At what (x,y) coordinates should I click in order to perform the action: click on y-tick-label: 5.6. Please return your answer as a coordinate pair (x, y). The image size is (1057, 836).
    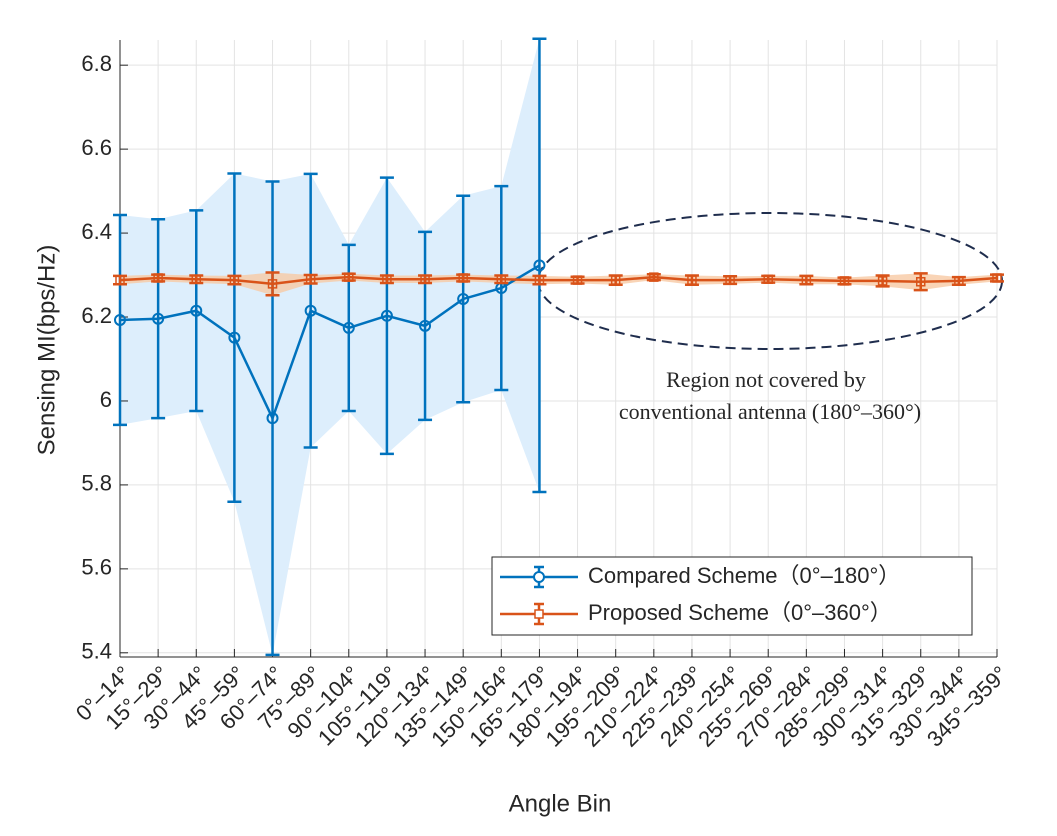
    Looking at the image, I should click on (96, 567).